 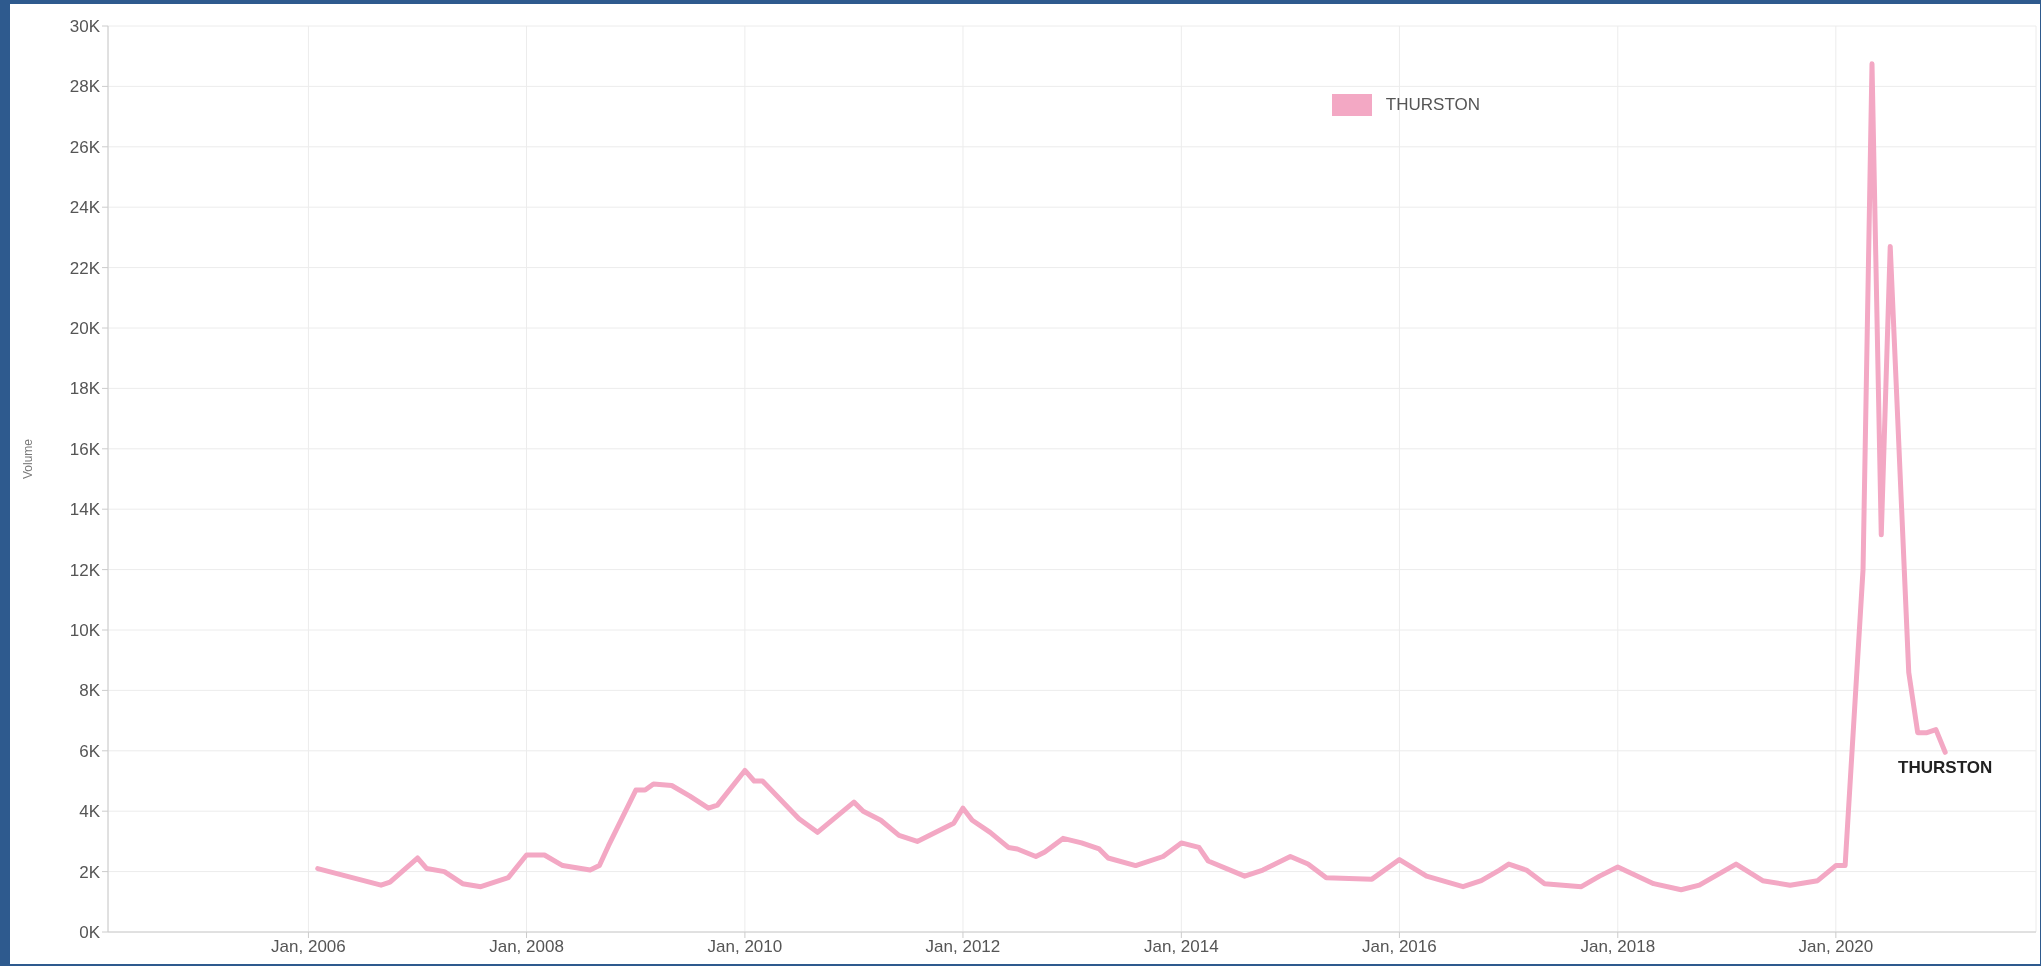 I want to click on x-tick-label: Jan, 2012, so click(x=963, y=947).